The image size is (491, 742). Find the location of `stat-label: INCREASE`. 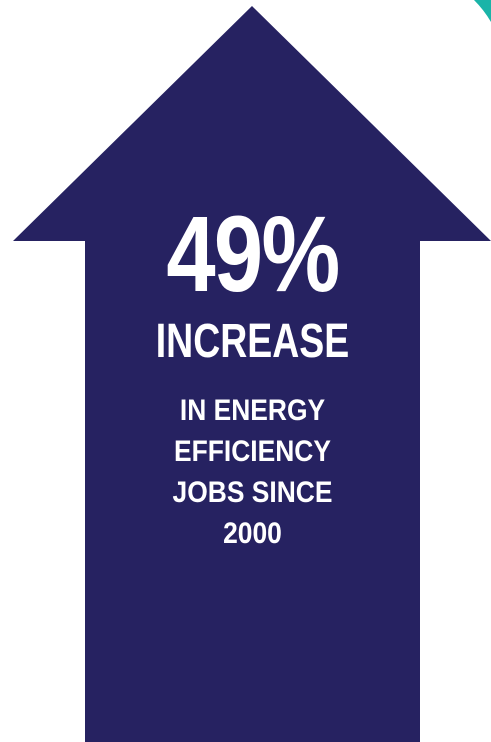

stat-label: INCREASE is located at coordinates (252, 341).